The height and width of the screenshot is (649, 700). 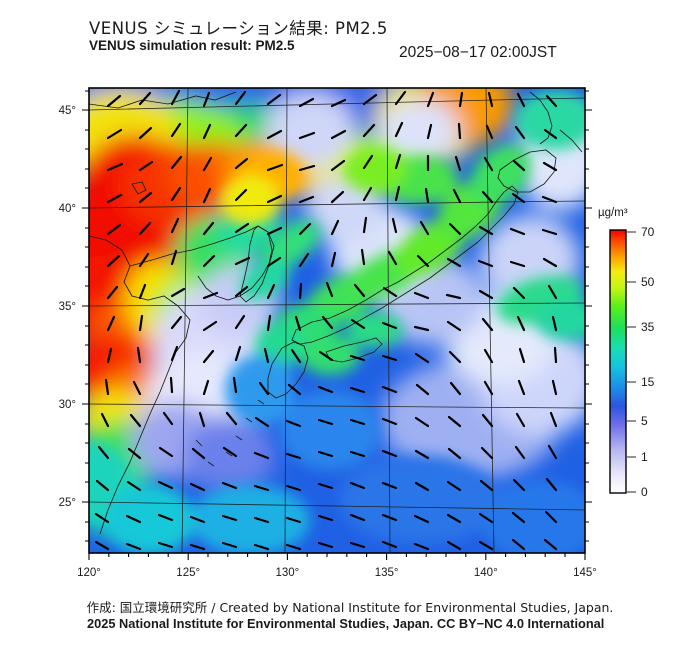 I want to click on y-tick-label: 25°, so click(x=67, y=503).